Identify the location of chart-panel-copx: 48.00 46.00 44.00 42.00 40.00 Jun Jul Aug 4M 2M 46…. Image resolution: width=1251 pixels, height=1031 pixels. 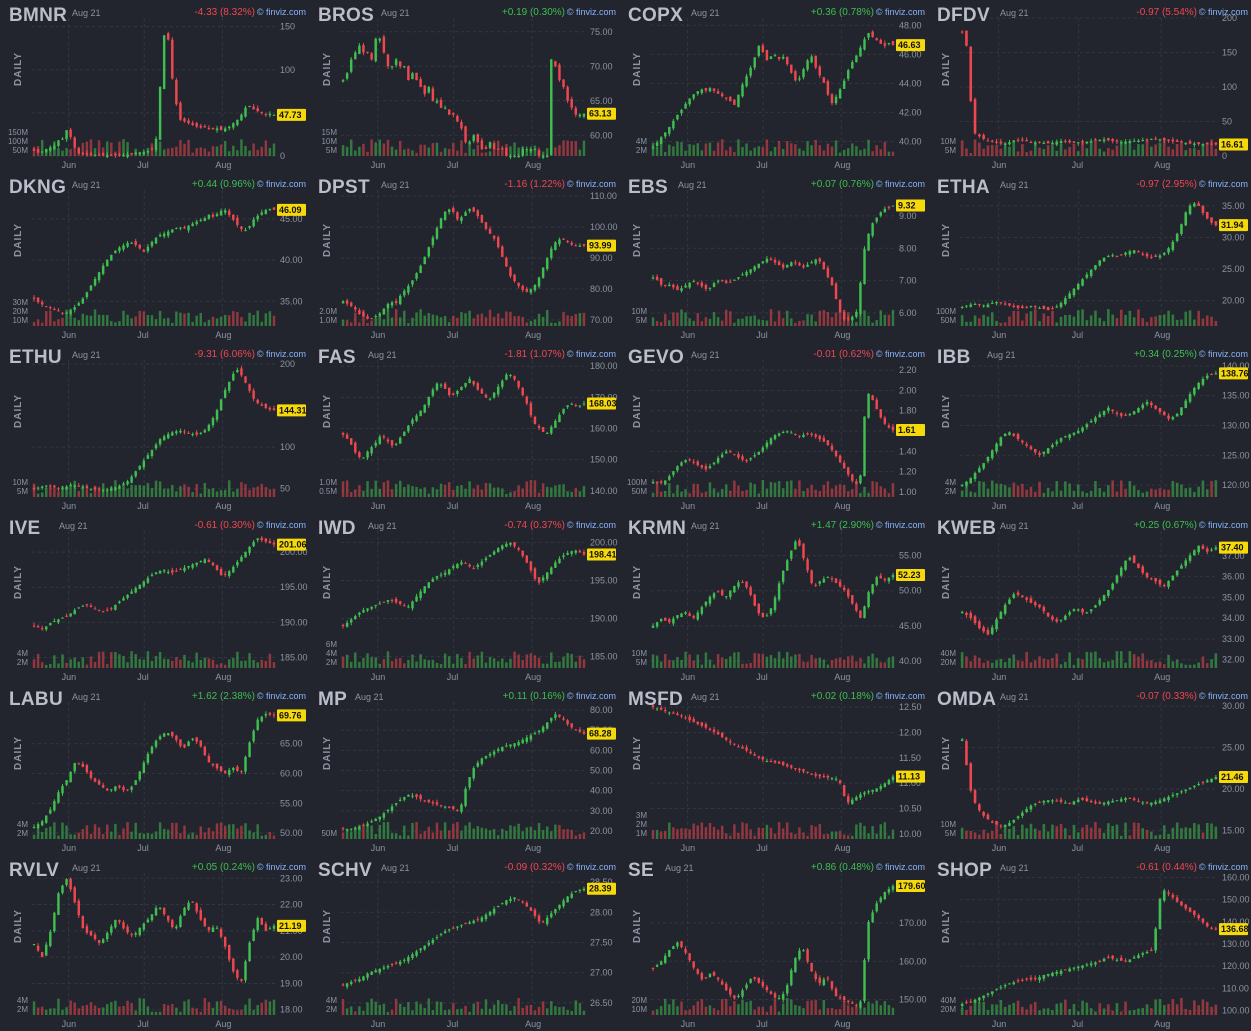
(773, 86).